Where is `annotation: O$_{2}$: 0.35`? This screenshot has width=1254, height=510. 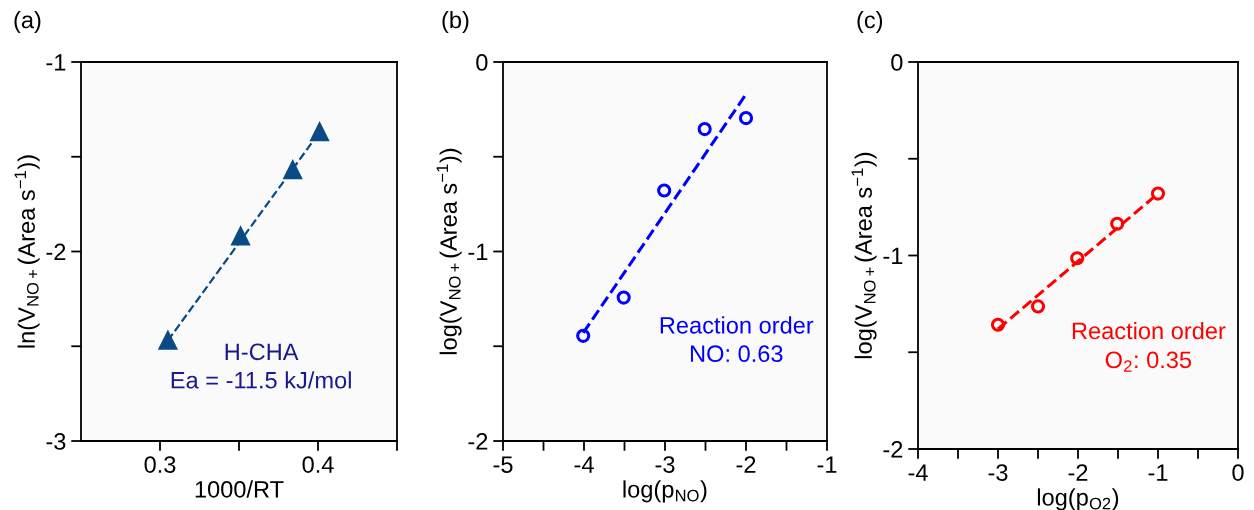
annotation: O$_{2}$: 0.35 is located at coordinates (1148, 361).